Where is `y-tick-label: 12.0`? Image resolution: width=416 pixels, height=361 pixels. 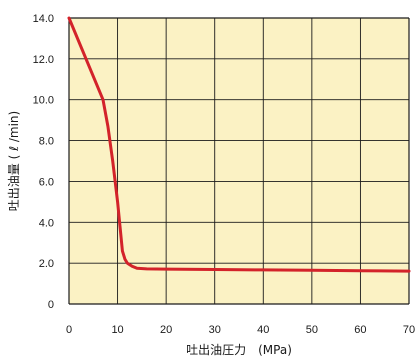
y-tick-label: 12.0 is located at coordinates (43, 60).